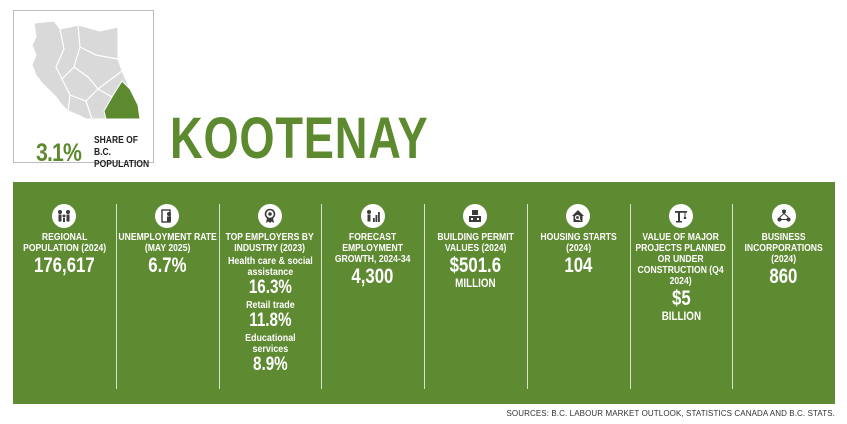  What do you see at coordinates (270, 305) in the screenshot?
I see `industry-name: Retail trade` at bounding box center [270, 305].